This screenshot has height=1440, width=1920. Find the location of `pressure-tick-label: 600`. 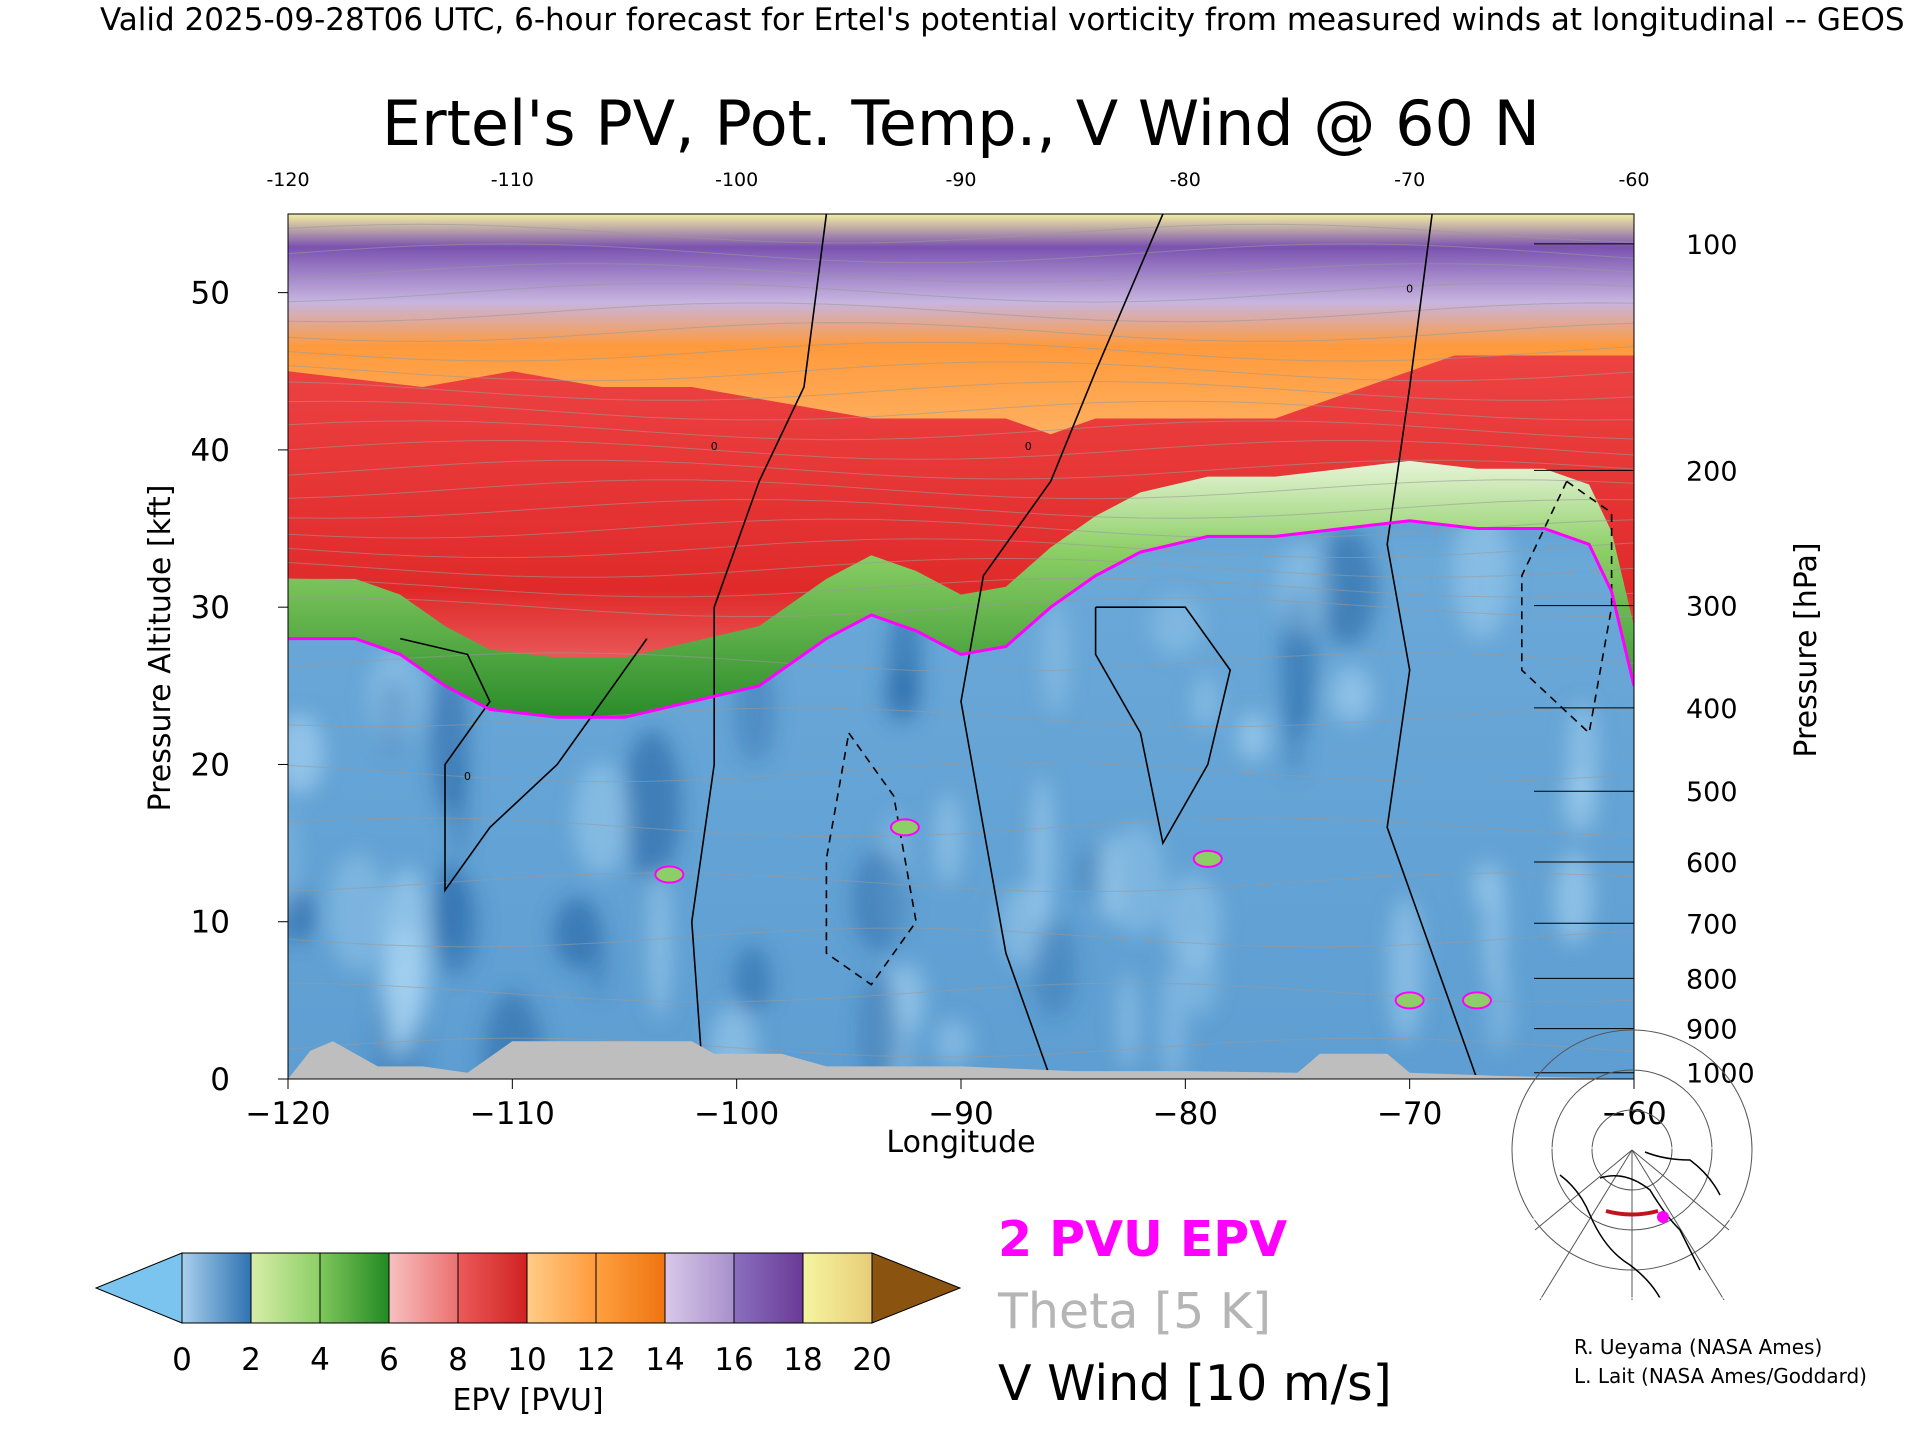

pressure-tick-label: 600 is located at coordinates (1712, 863).